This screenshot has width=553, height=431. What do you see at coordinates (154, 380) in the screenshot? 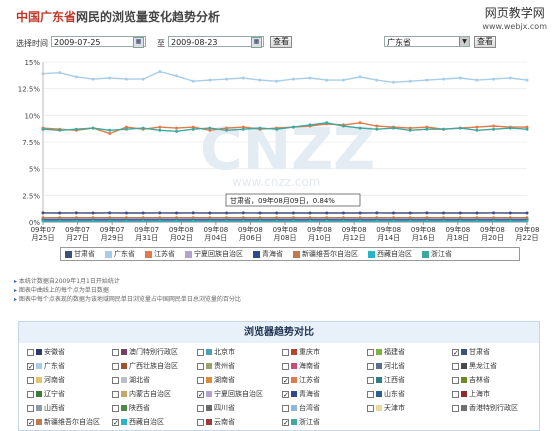
I see `province-option: 湖北省` at bounding box center [154, 380].